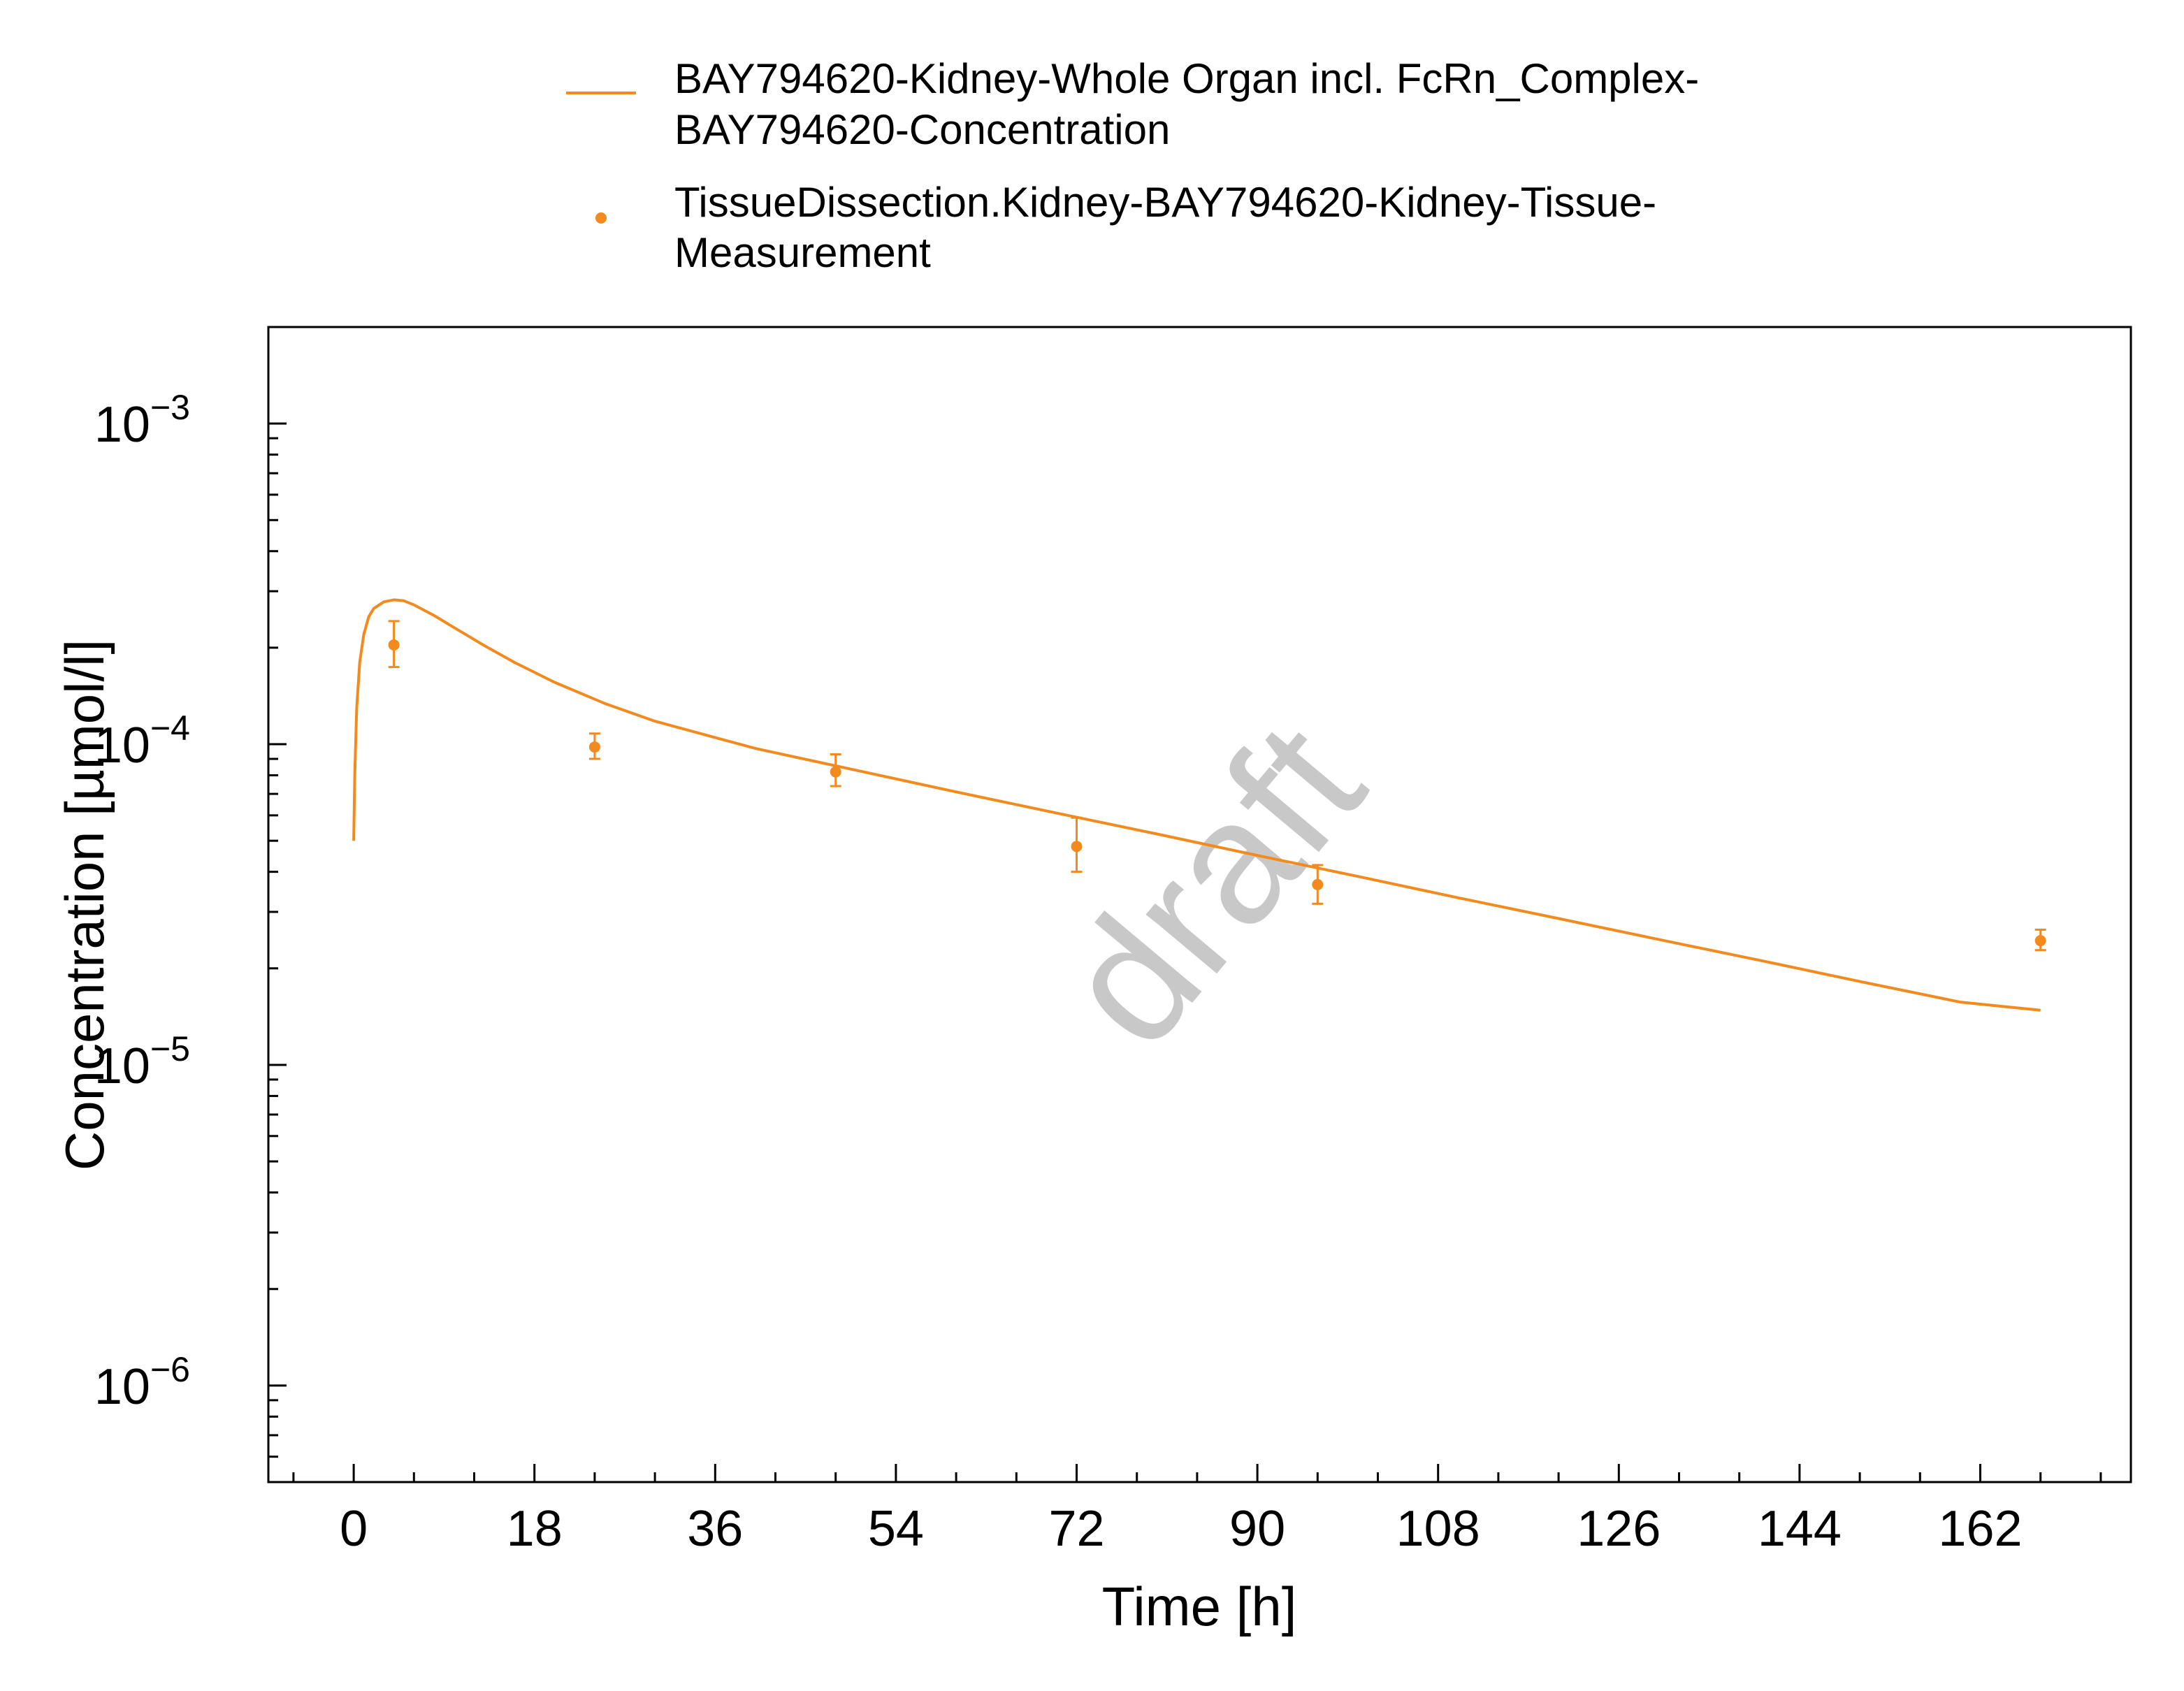  I want to click on y-axis-title: Concentration [µmol/l], so click(84, 905).